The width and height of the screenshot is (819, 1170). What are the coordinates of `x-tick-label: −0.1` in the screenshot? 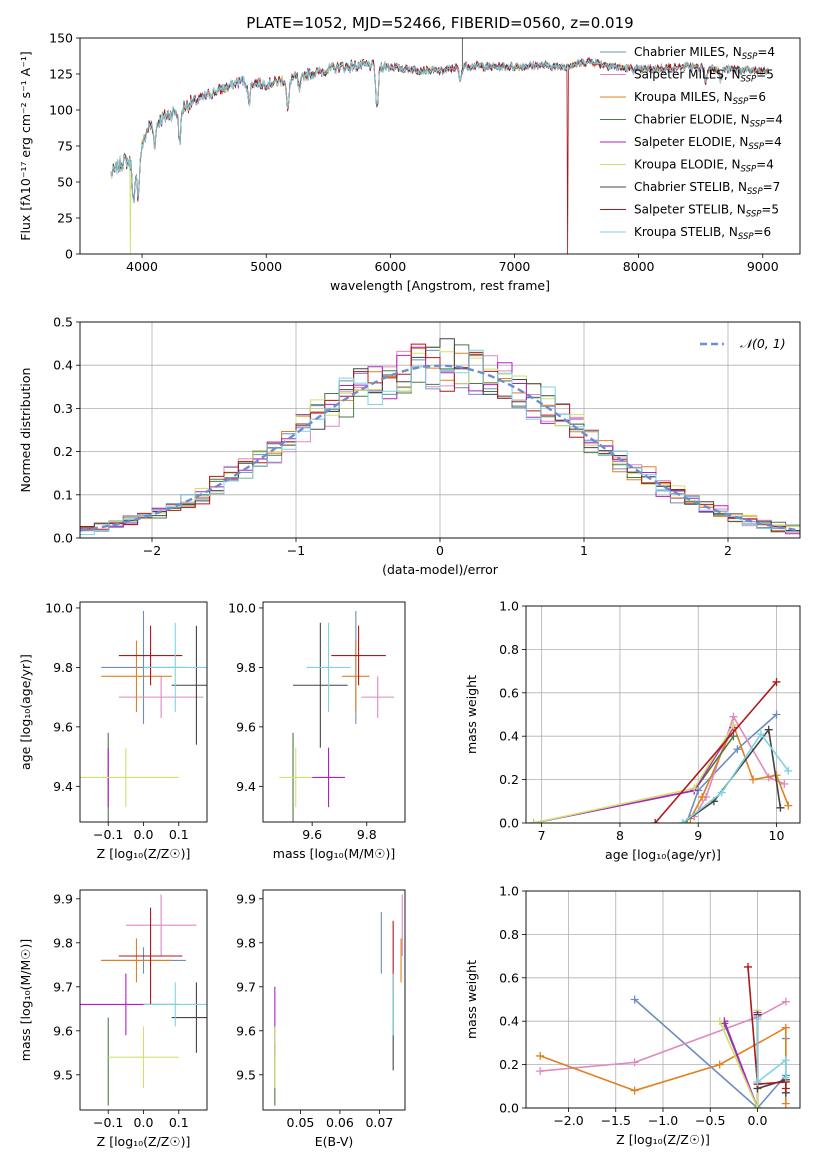 It's located at (108, 834).